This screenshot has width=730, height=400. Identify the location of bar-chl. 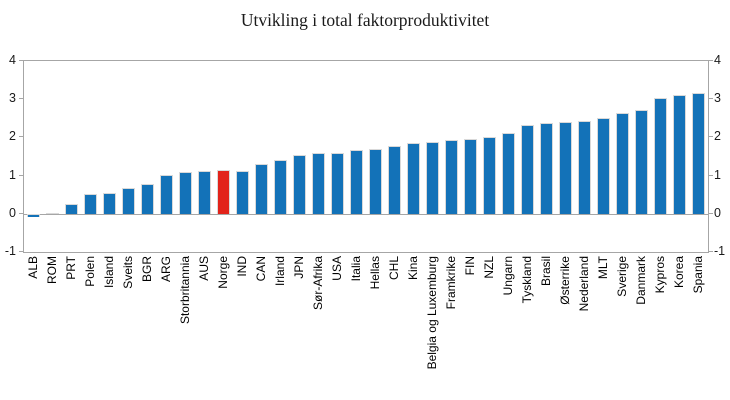
(394, 180).